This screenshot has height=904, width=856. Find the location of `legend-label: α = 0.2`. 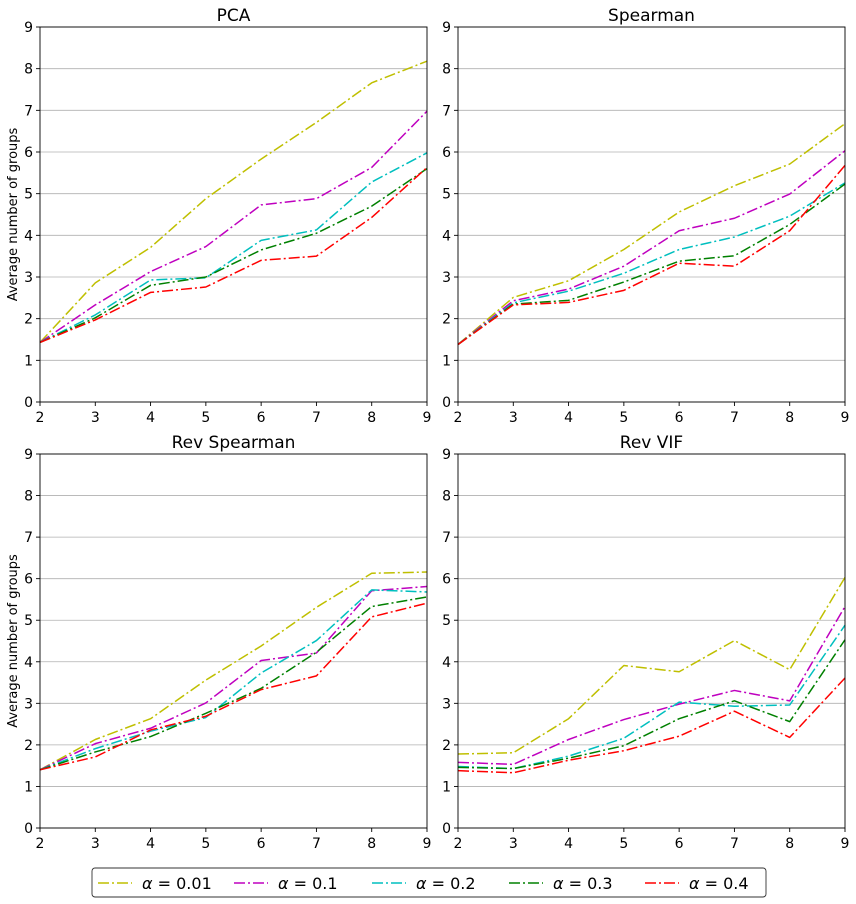

legend-label: α = 0.2 is located at coordinates (446, 883).